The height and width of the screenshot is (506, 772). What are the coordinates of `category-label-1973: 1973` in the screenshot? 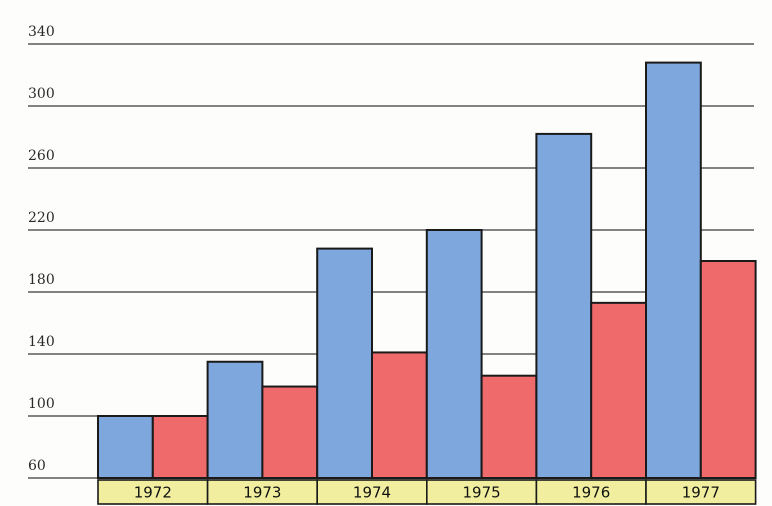 It's located at (262, 493).